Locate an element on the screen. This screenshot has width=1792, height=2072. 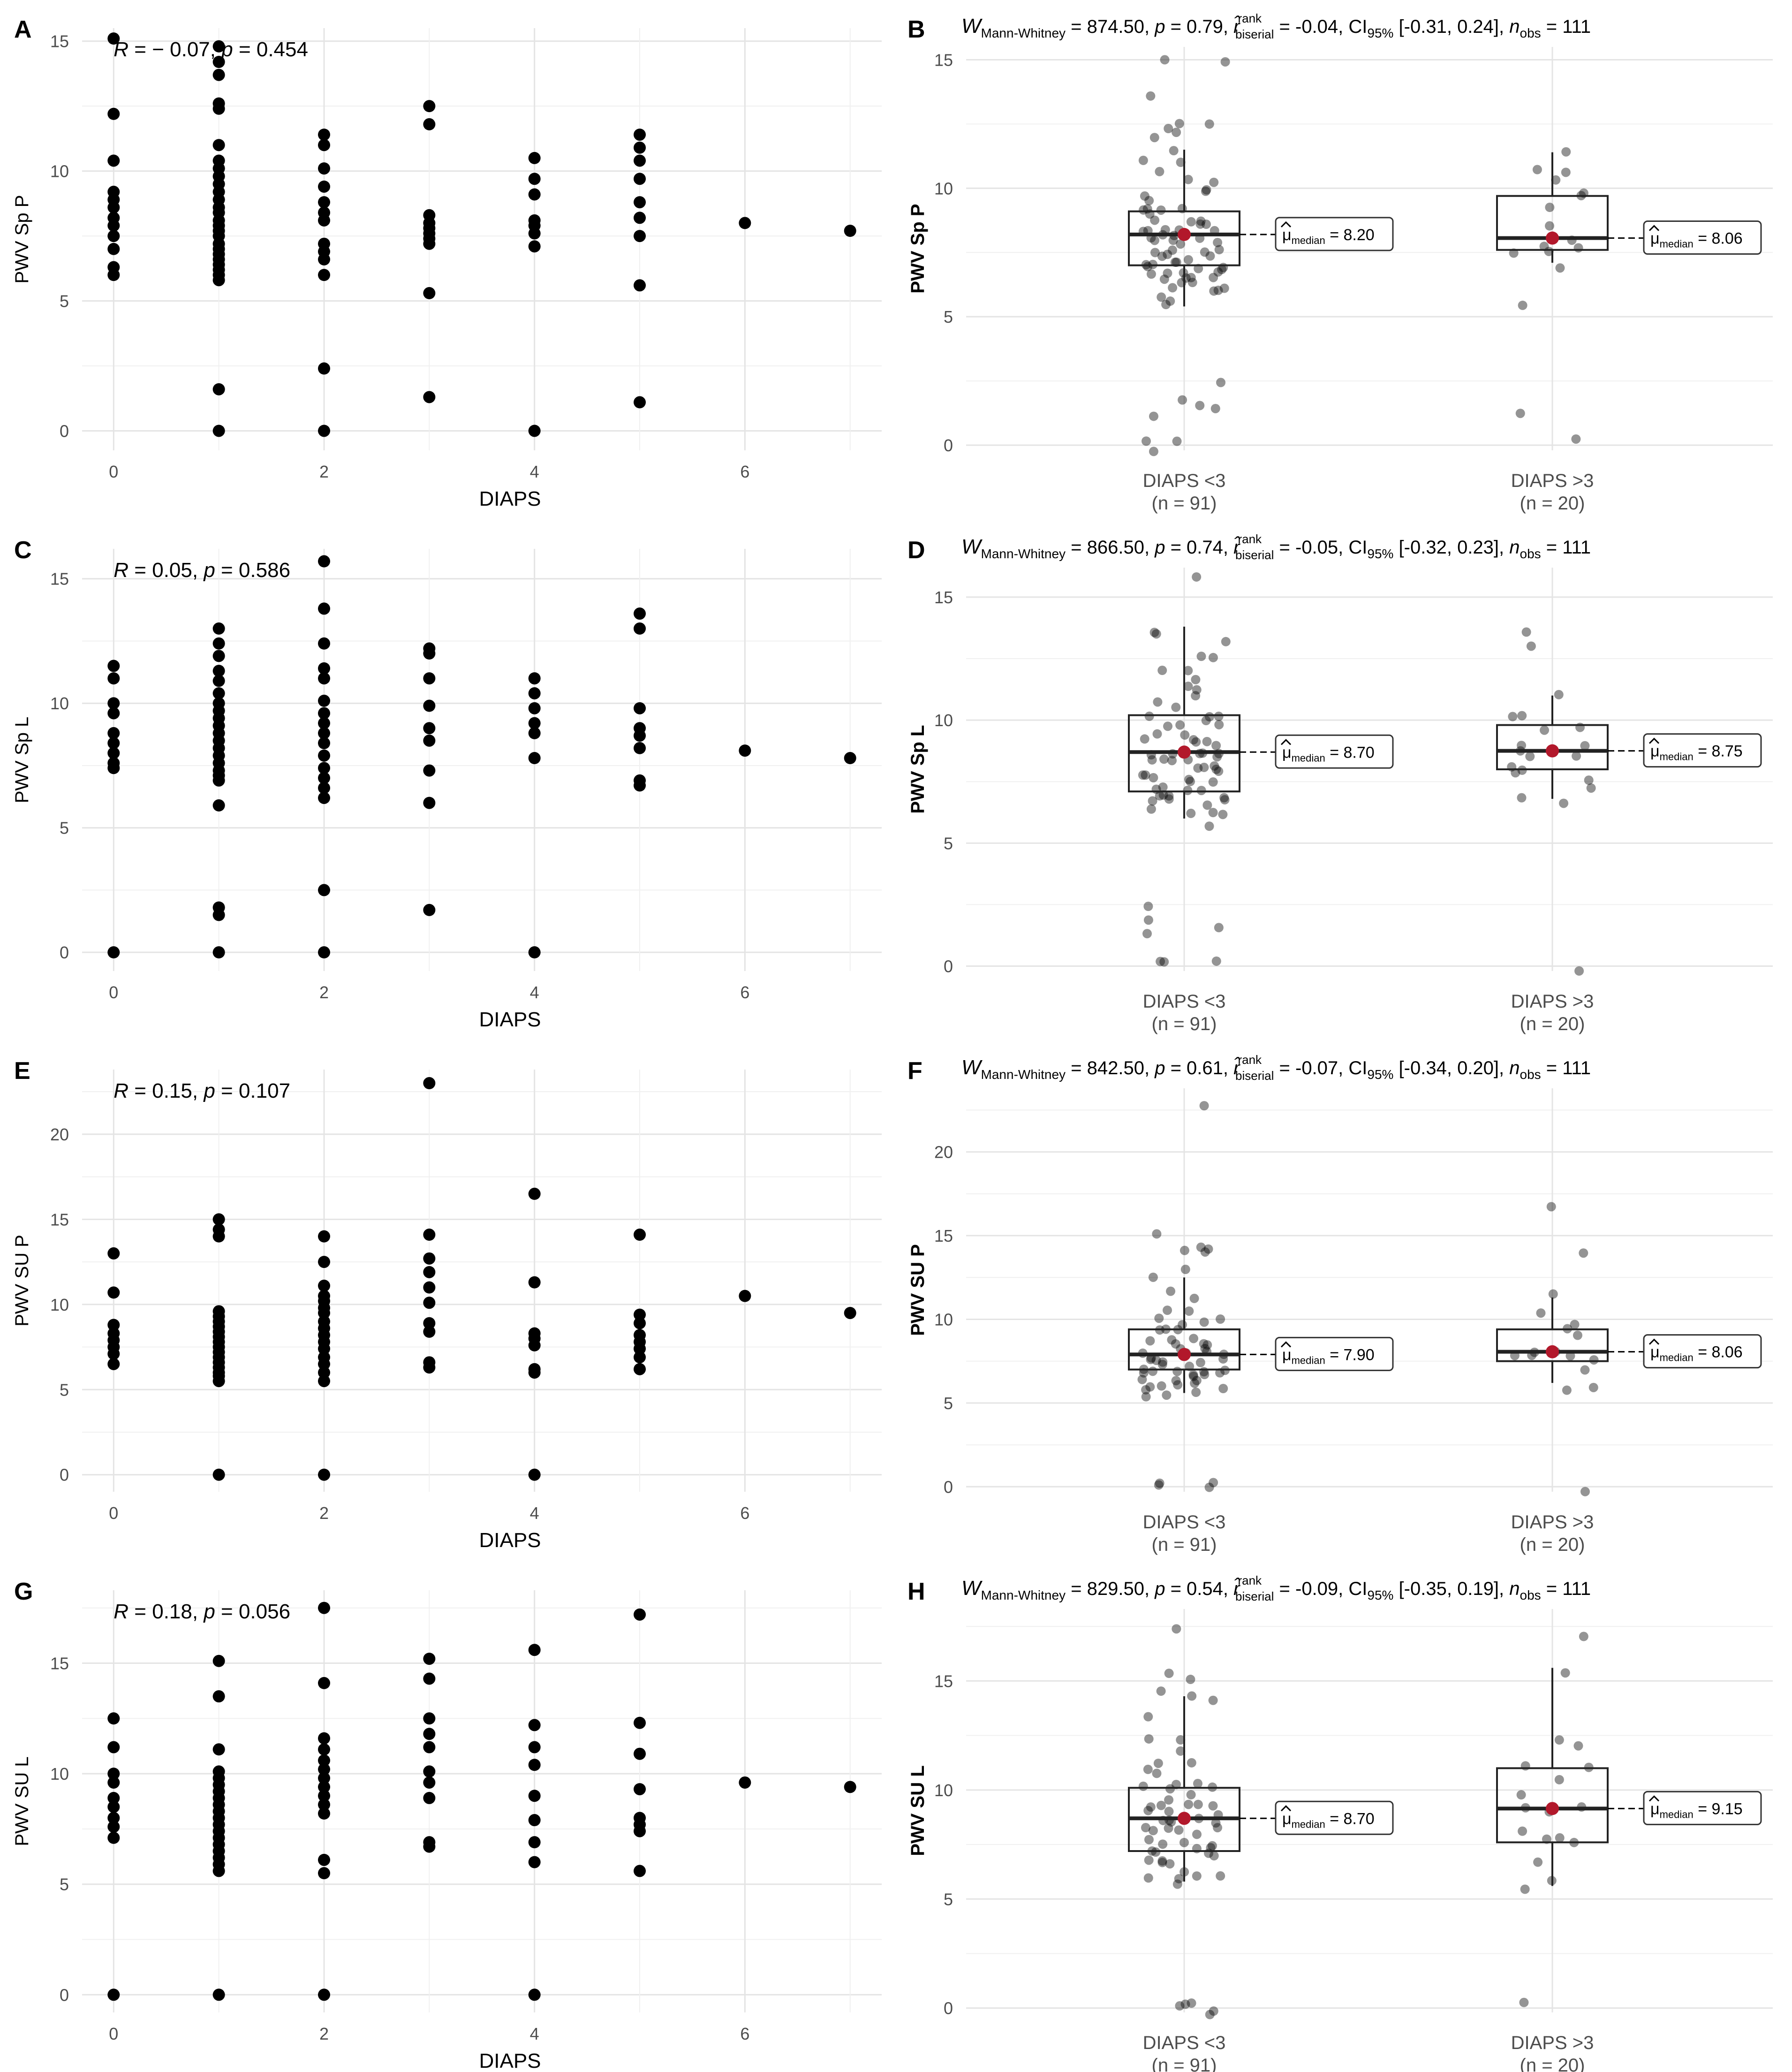
label-part: 8.70 is located at coordinates (1360, 1819).